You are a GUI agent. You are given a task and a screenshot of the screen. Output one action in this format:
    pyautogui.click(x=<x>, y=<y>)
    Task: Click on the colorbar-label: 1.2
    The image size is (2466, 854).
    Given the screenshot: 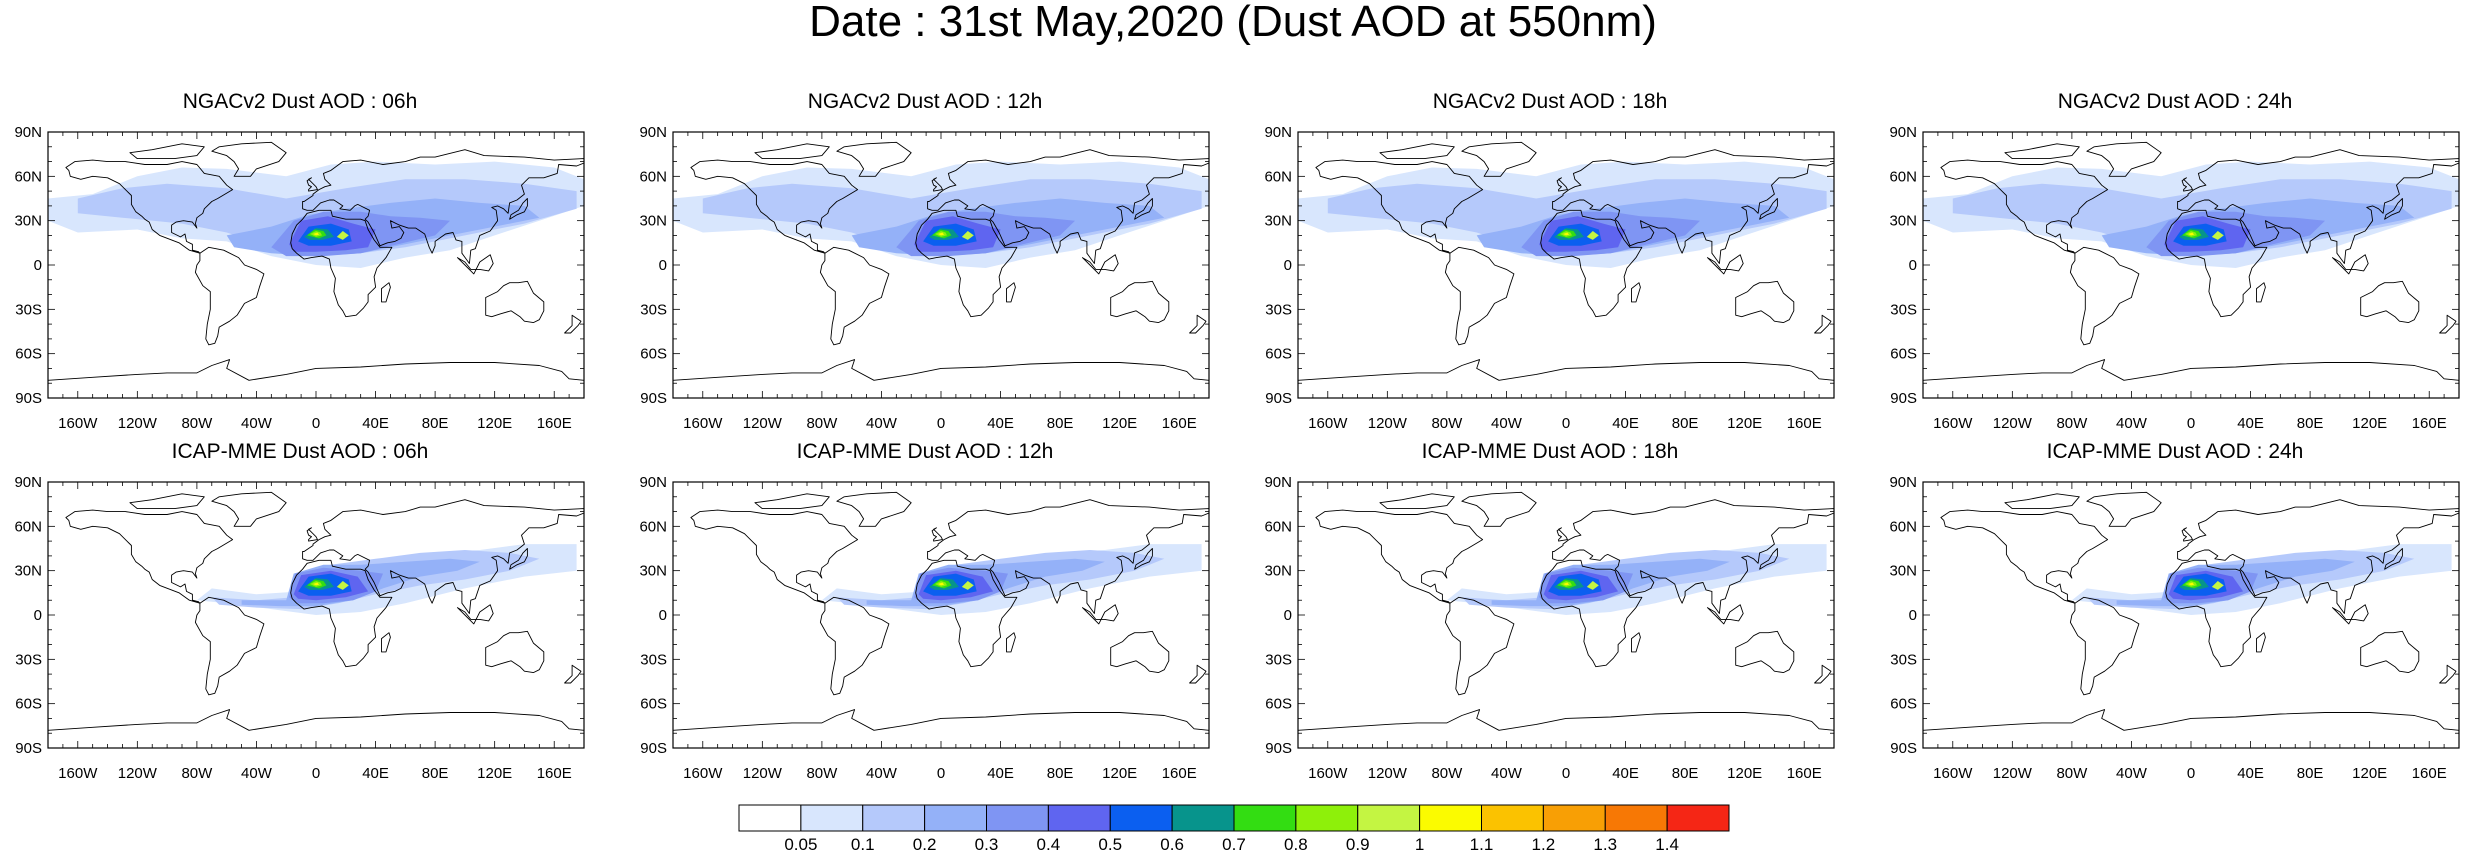 What is the action you would take?
    pyautogui.click(x=1543, y=844)
    